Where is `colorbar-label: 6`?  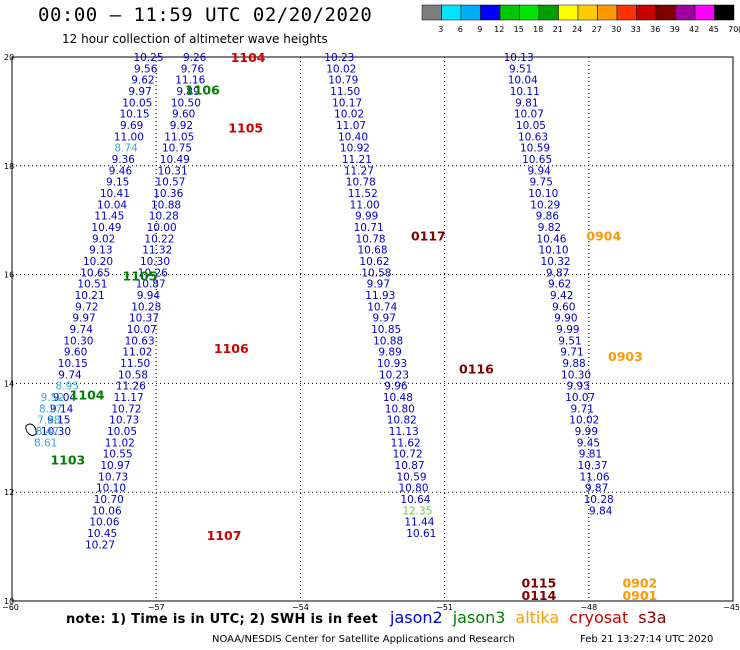
colorbar-label: 6 is located at coordinates (460, 29).